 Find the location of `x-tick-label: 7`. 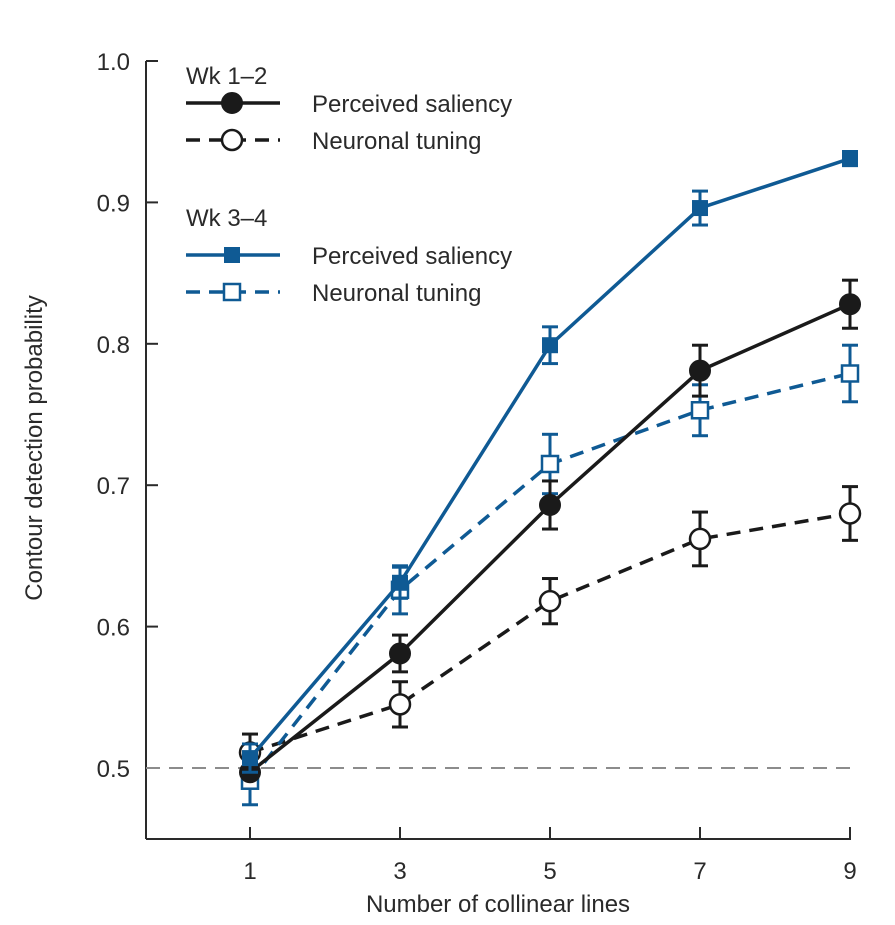

x-tick-label: 7 is located at coordinates (699, 871).